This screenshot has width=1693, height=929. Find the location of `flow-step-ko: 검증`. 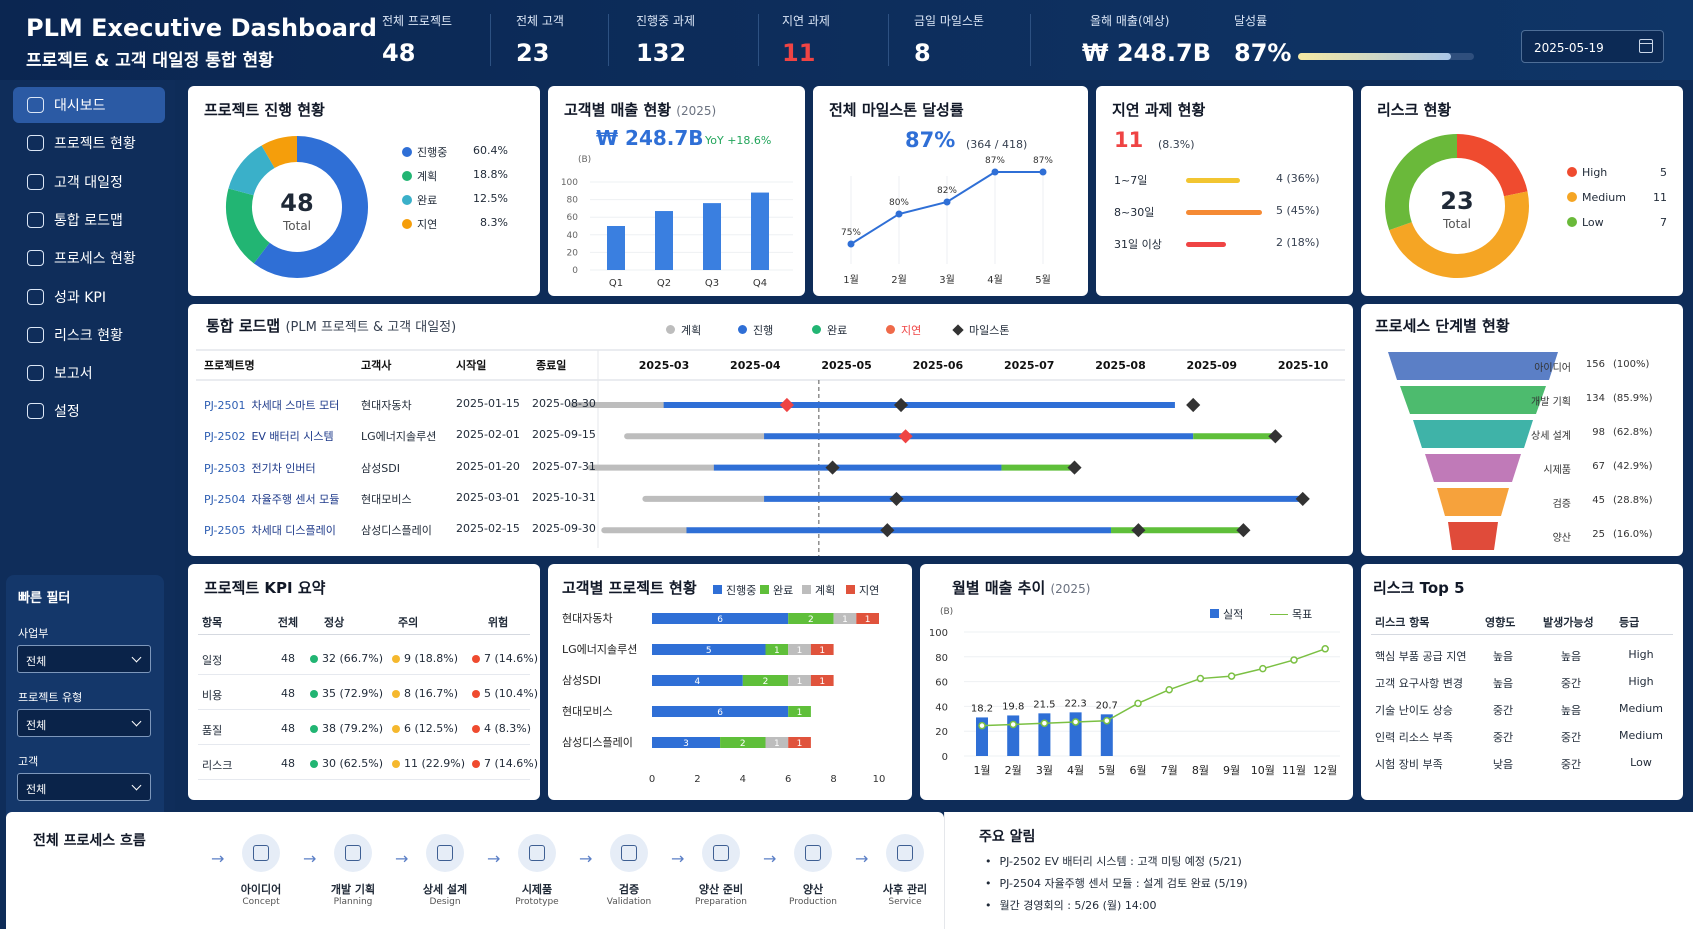

flow-step-ko: 검증 is located at coordinates (629, 889).